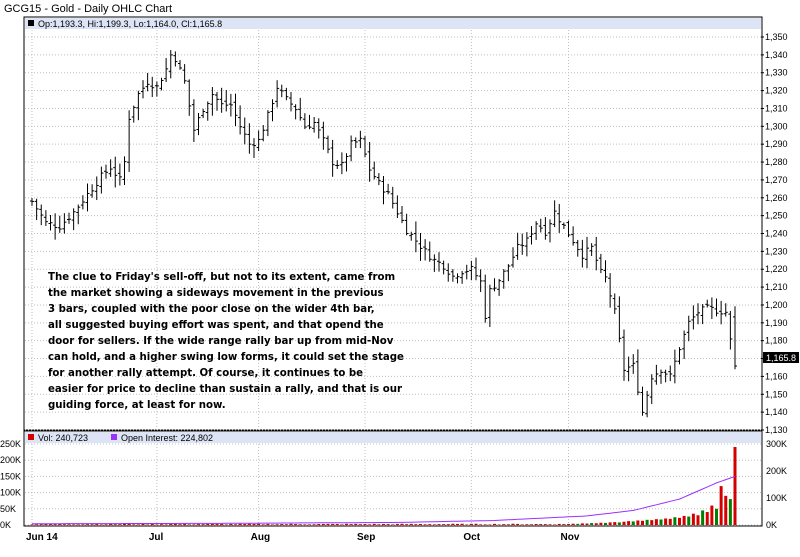 The height and width of the screenshot is (557, 800). What do you see at coordinates (776, 305) in the screenshot?
I see `price-tick-label: 1,200` at bounding box center [776, 305].